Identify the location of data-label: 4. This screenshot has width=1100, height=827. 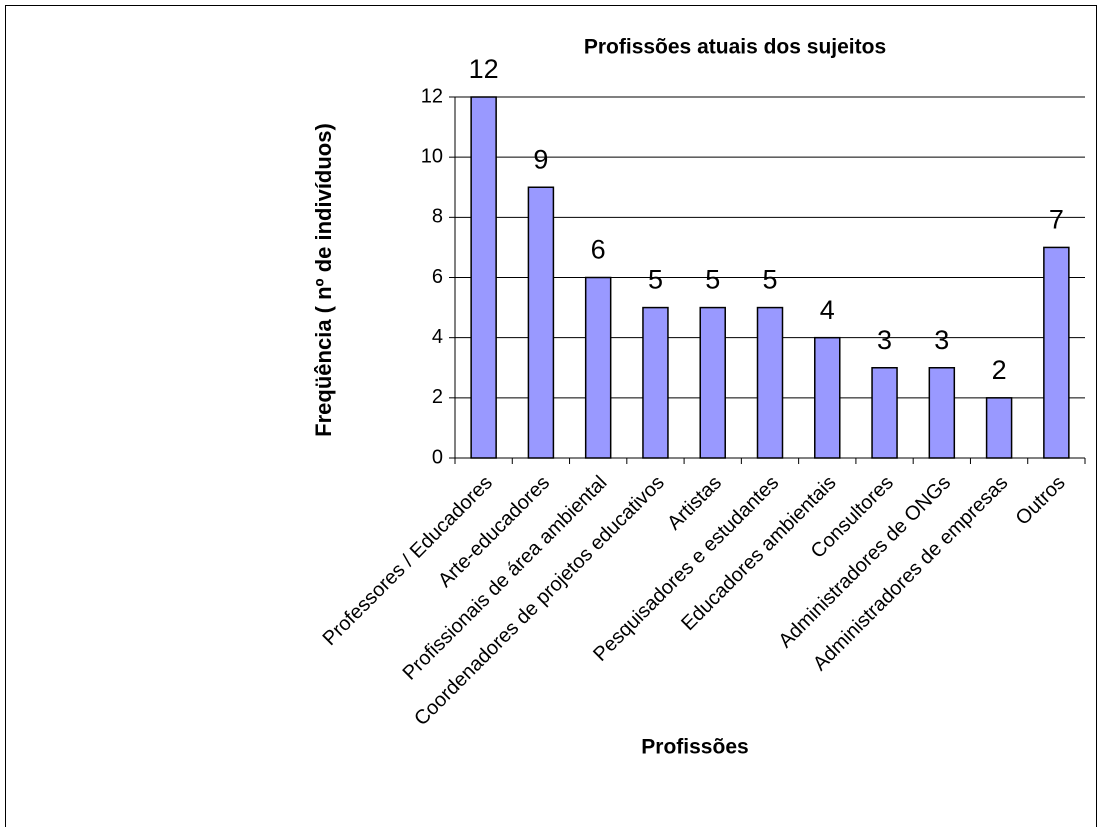
(827, 310).